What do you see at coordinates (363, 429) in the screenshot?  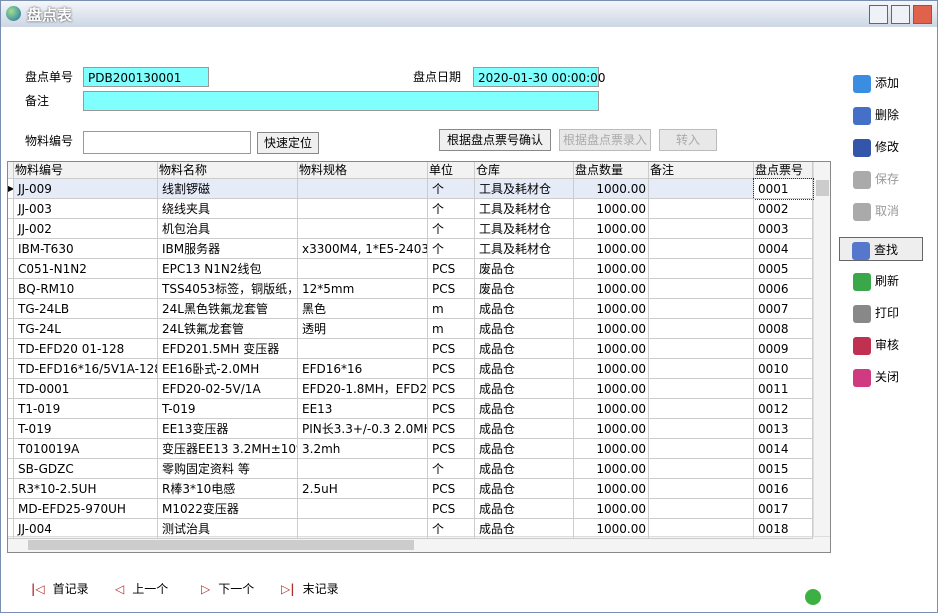 I see `table-cell: PIN长3.3+/-0.3 2.0MH` at bounding box center [363, 429].